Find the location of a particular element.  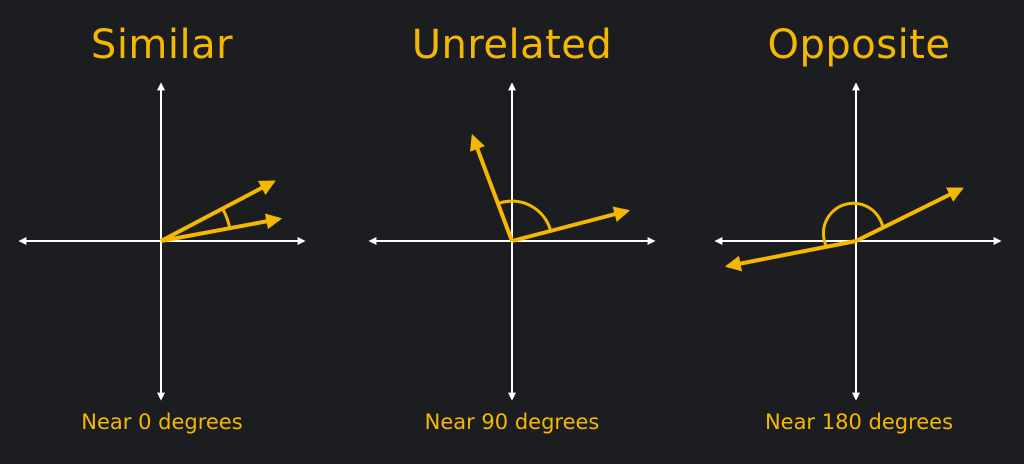

panel-caption: Near 90 degrees is located at coordinates (512, 422).